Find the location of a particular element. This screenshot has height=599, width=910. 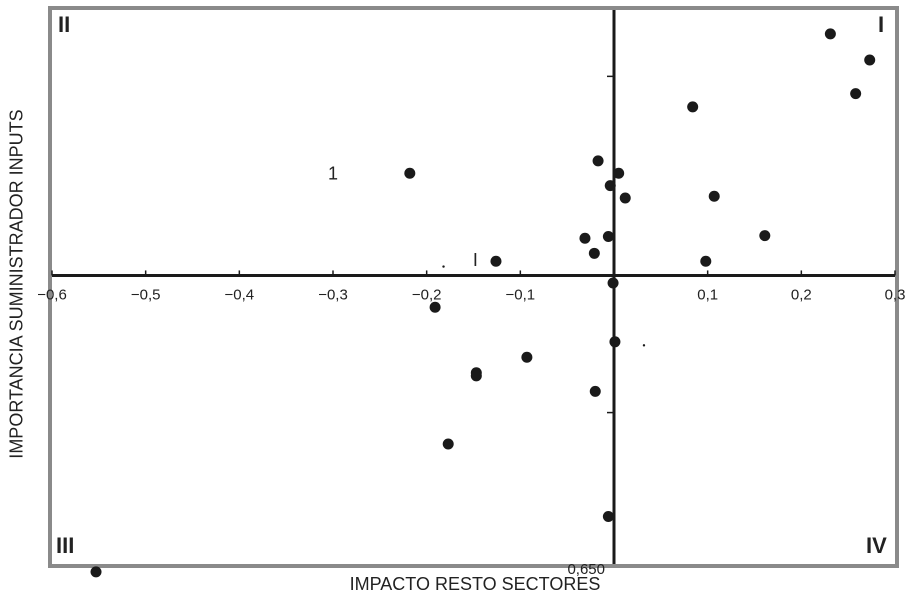

quadrant-label-i: I is located at coordinates (881, 24).